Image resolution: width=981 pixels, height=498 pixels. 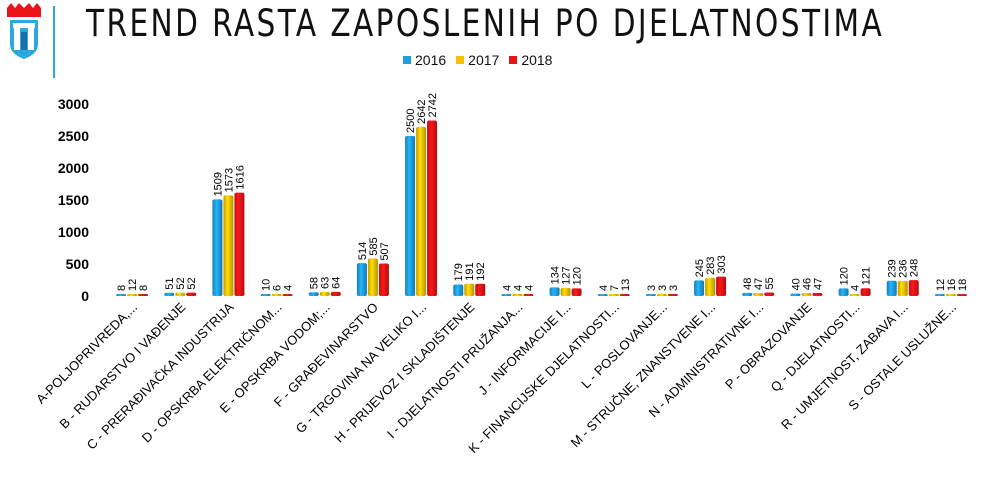 I want to click on legend-label-2018: 2018, so click(x=537, y=60).